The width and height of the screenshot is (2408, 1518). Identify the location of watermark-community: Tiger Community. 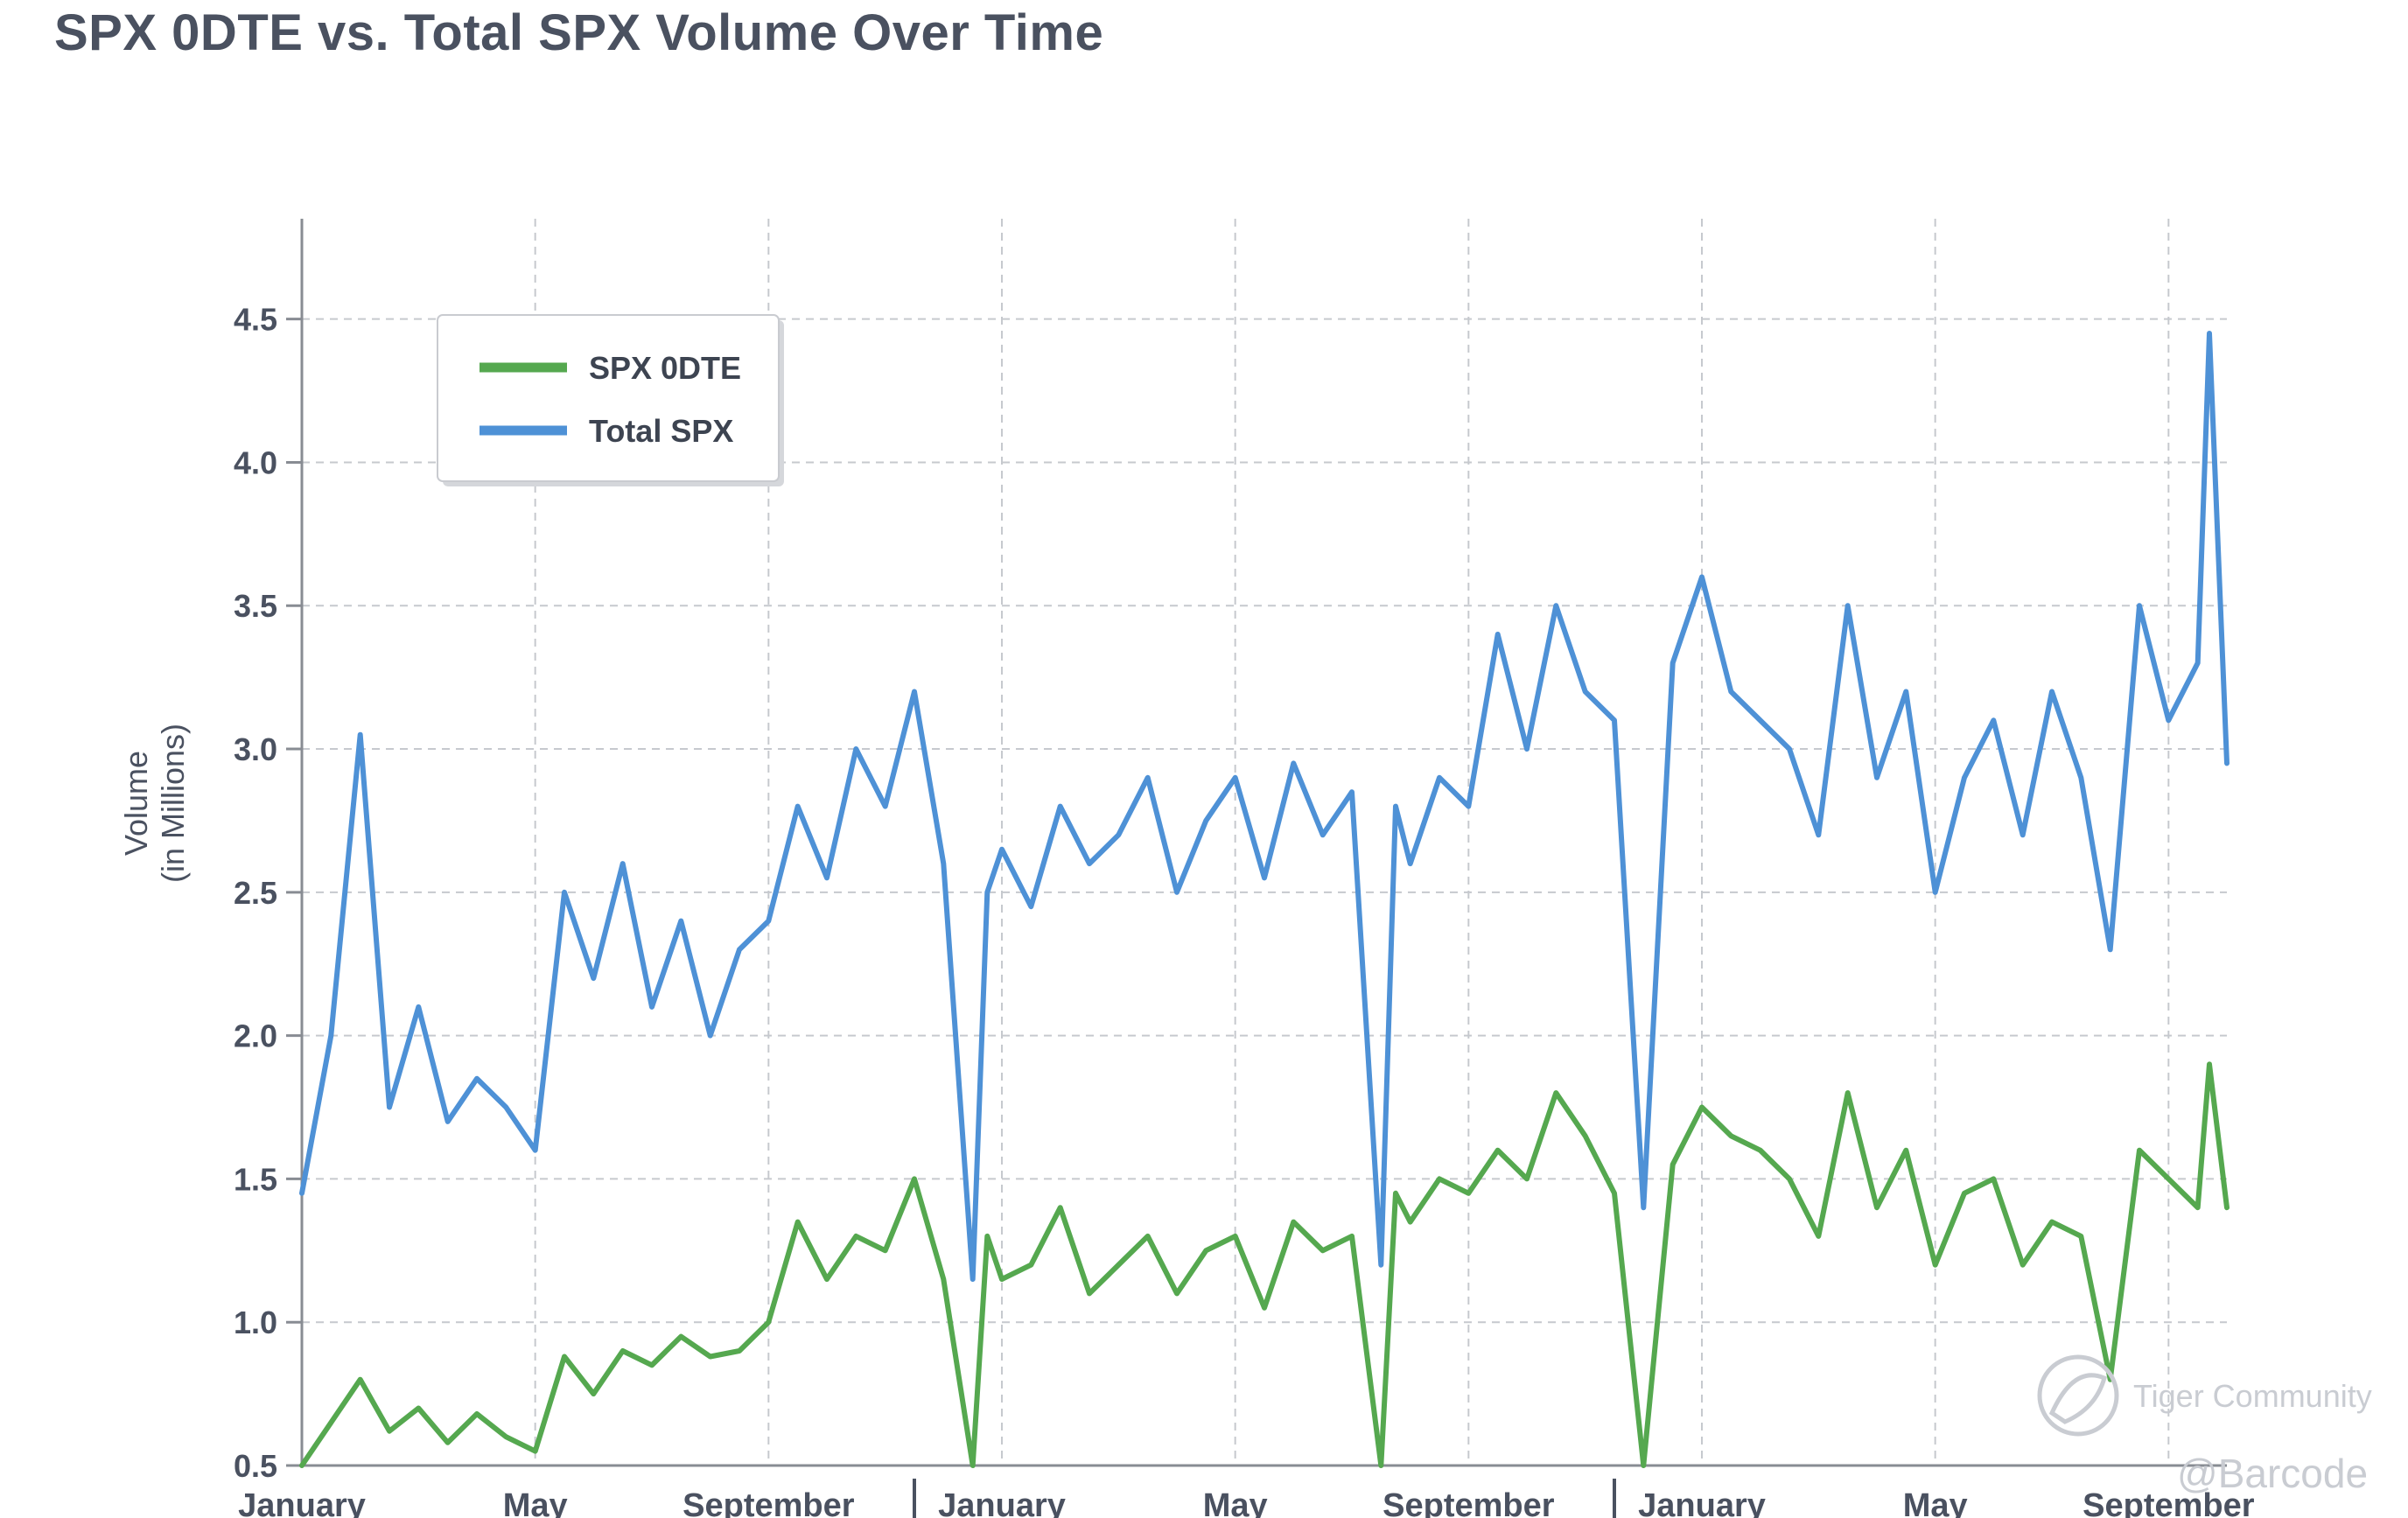
(2252, 1396).